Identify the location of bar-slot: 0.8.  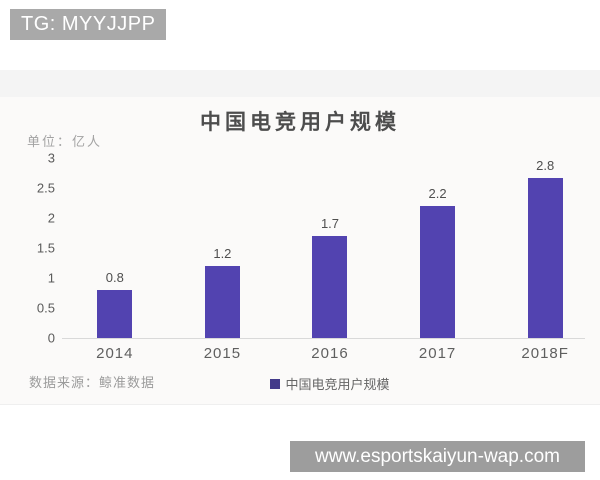
(115, 248).